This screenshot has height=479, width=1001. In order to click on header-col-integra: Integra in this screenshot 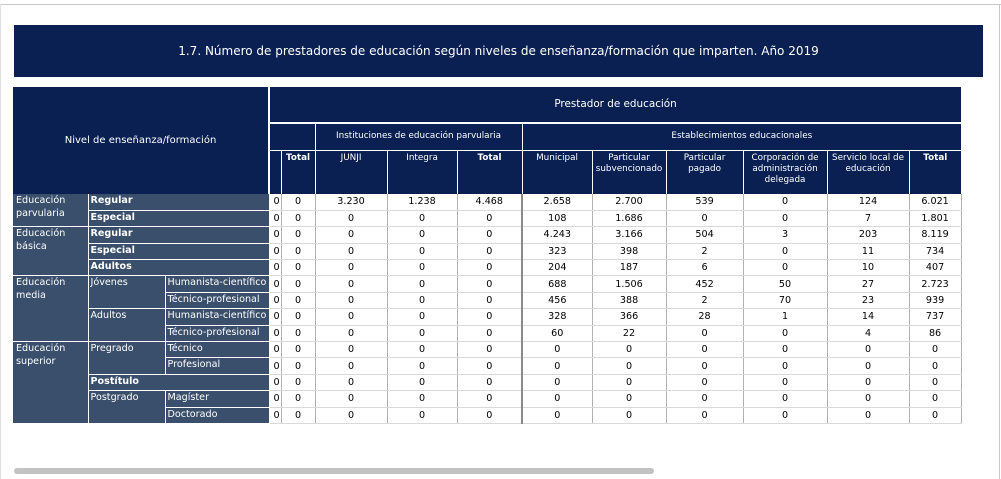, I will do `click(422, 172)`.